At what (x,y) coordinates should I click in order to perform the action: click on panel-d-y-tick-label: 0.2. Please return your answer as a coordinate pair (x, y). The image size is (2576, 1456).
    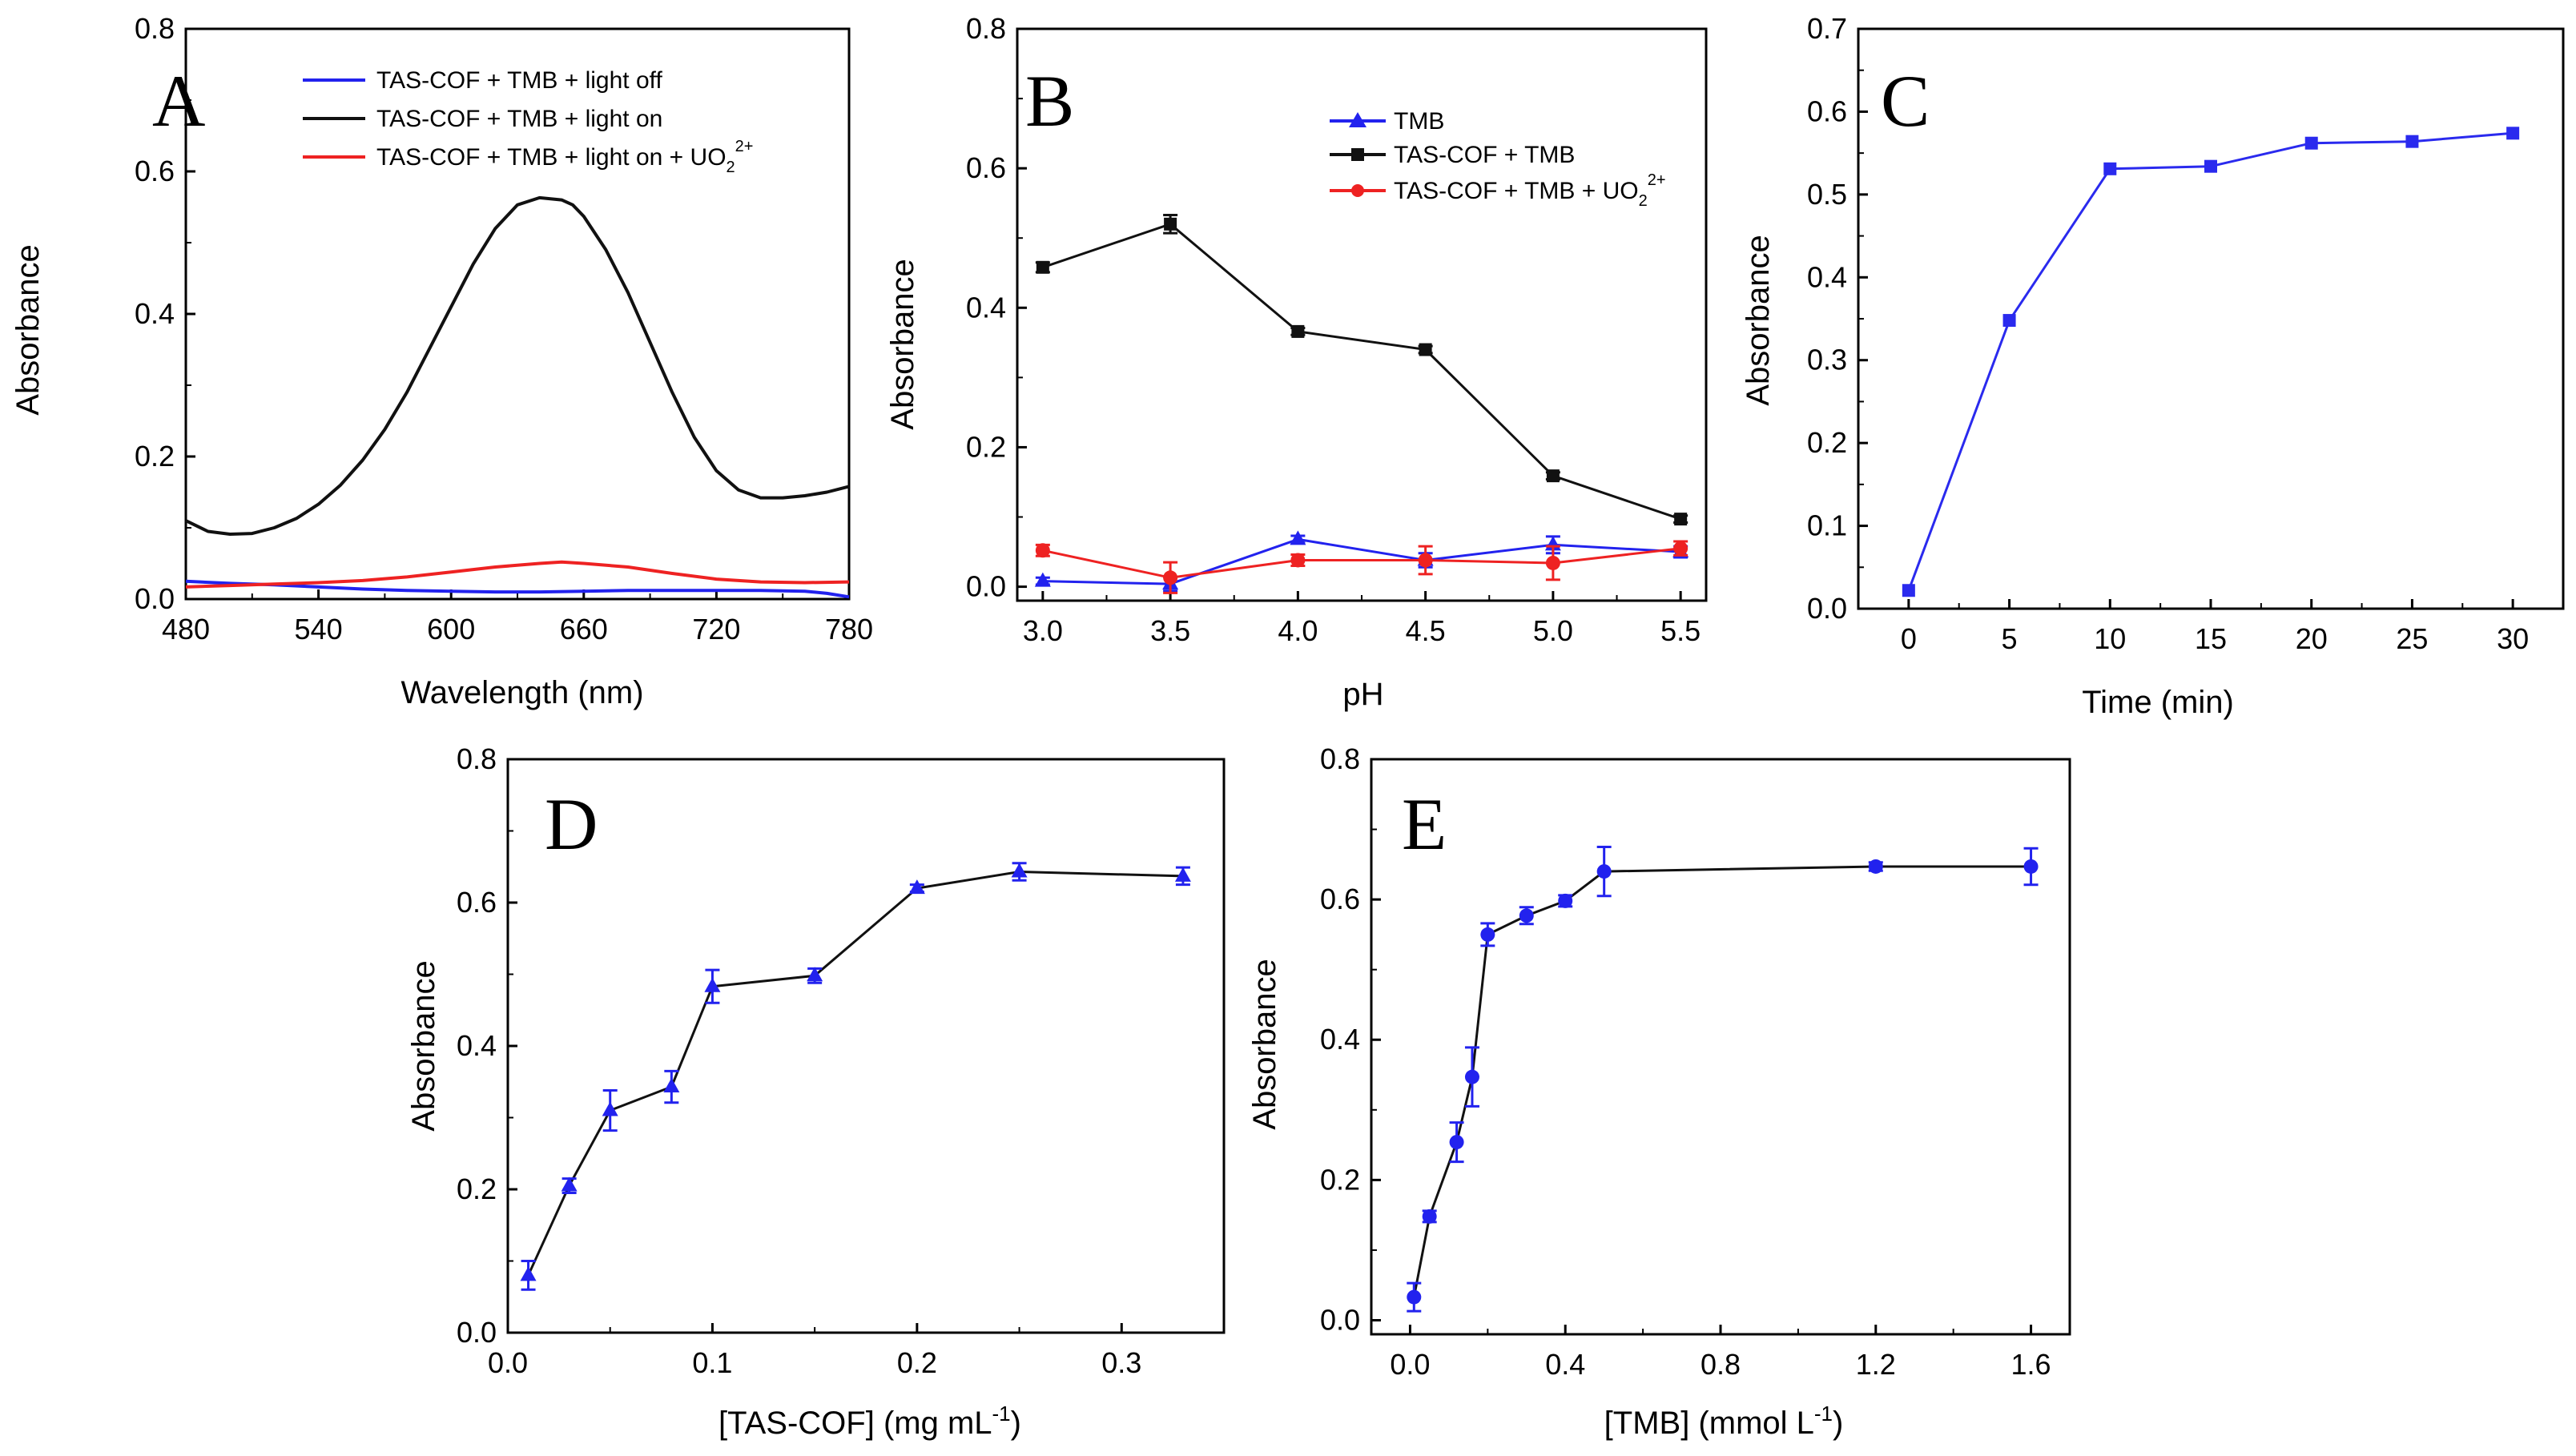
    Looking at the image, I should click on (477, 1188).